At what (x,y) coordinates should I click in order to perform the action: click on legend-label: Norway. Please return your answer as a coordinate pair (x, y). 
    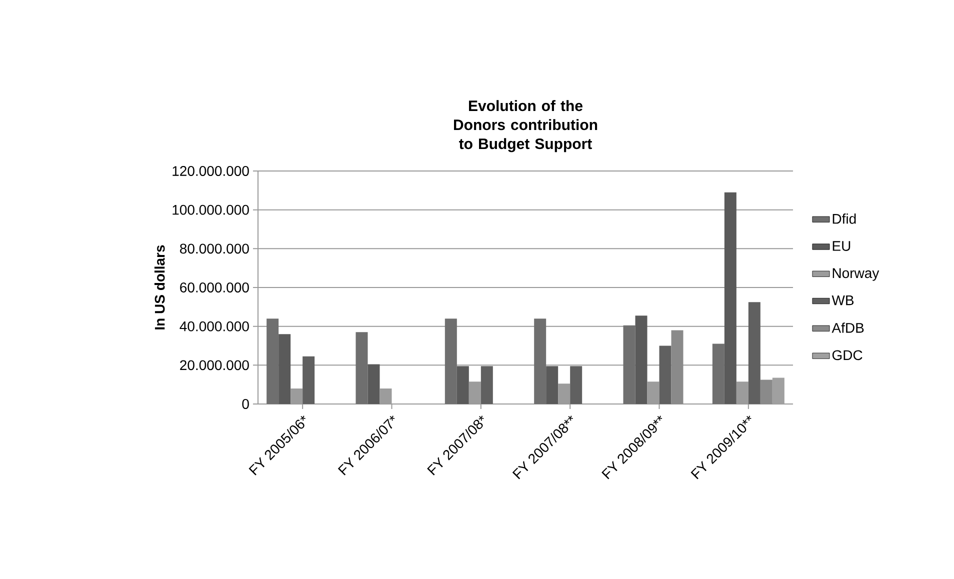
    Looking at the image, I should click on (856, 274).